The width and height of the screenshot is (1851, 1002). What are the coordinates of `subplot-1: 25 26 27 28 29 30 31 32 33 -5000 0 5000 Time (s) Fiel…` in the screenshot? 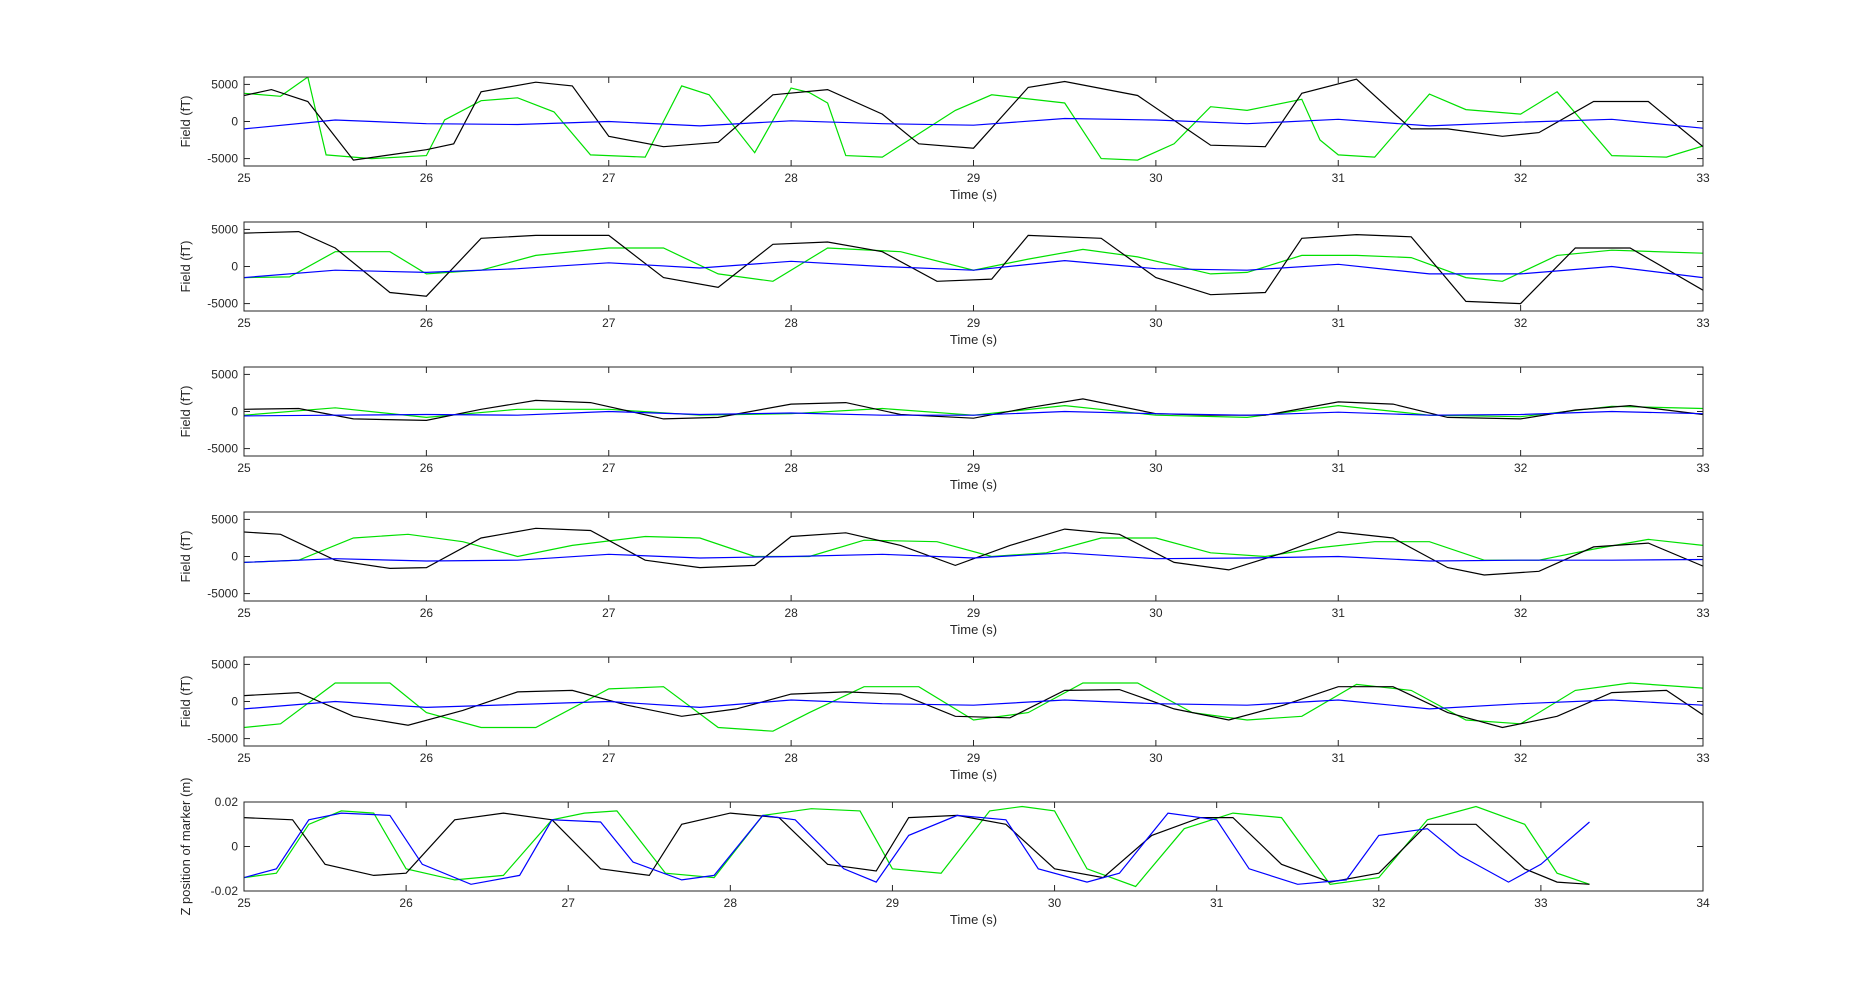 It's located at (944, 139).